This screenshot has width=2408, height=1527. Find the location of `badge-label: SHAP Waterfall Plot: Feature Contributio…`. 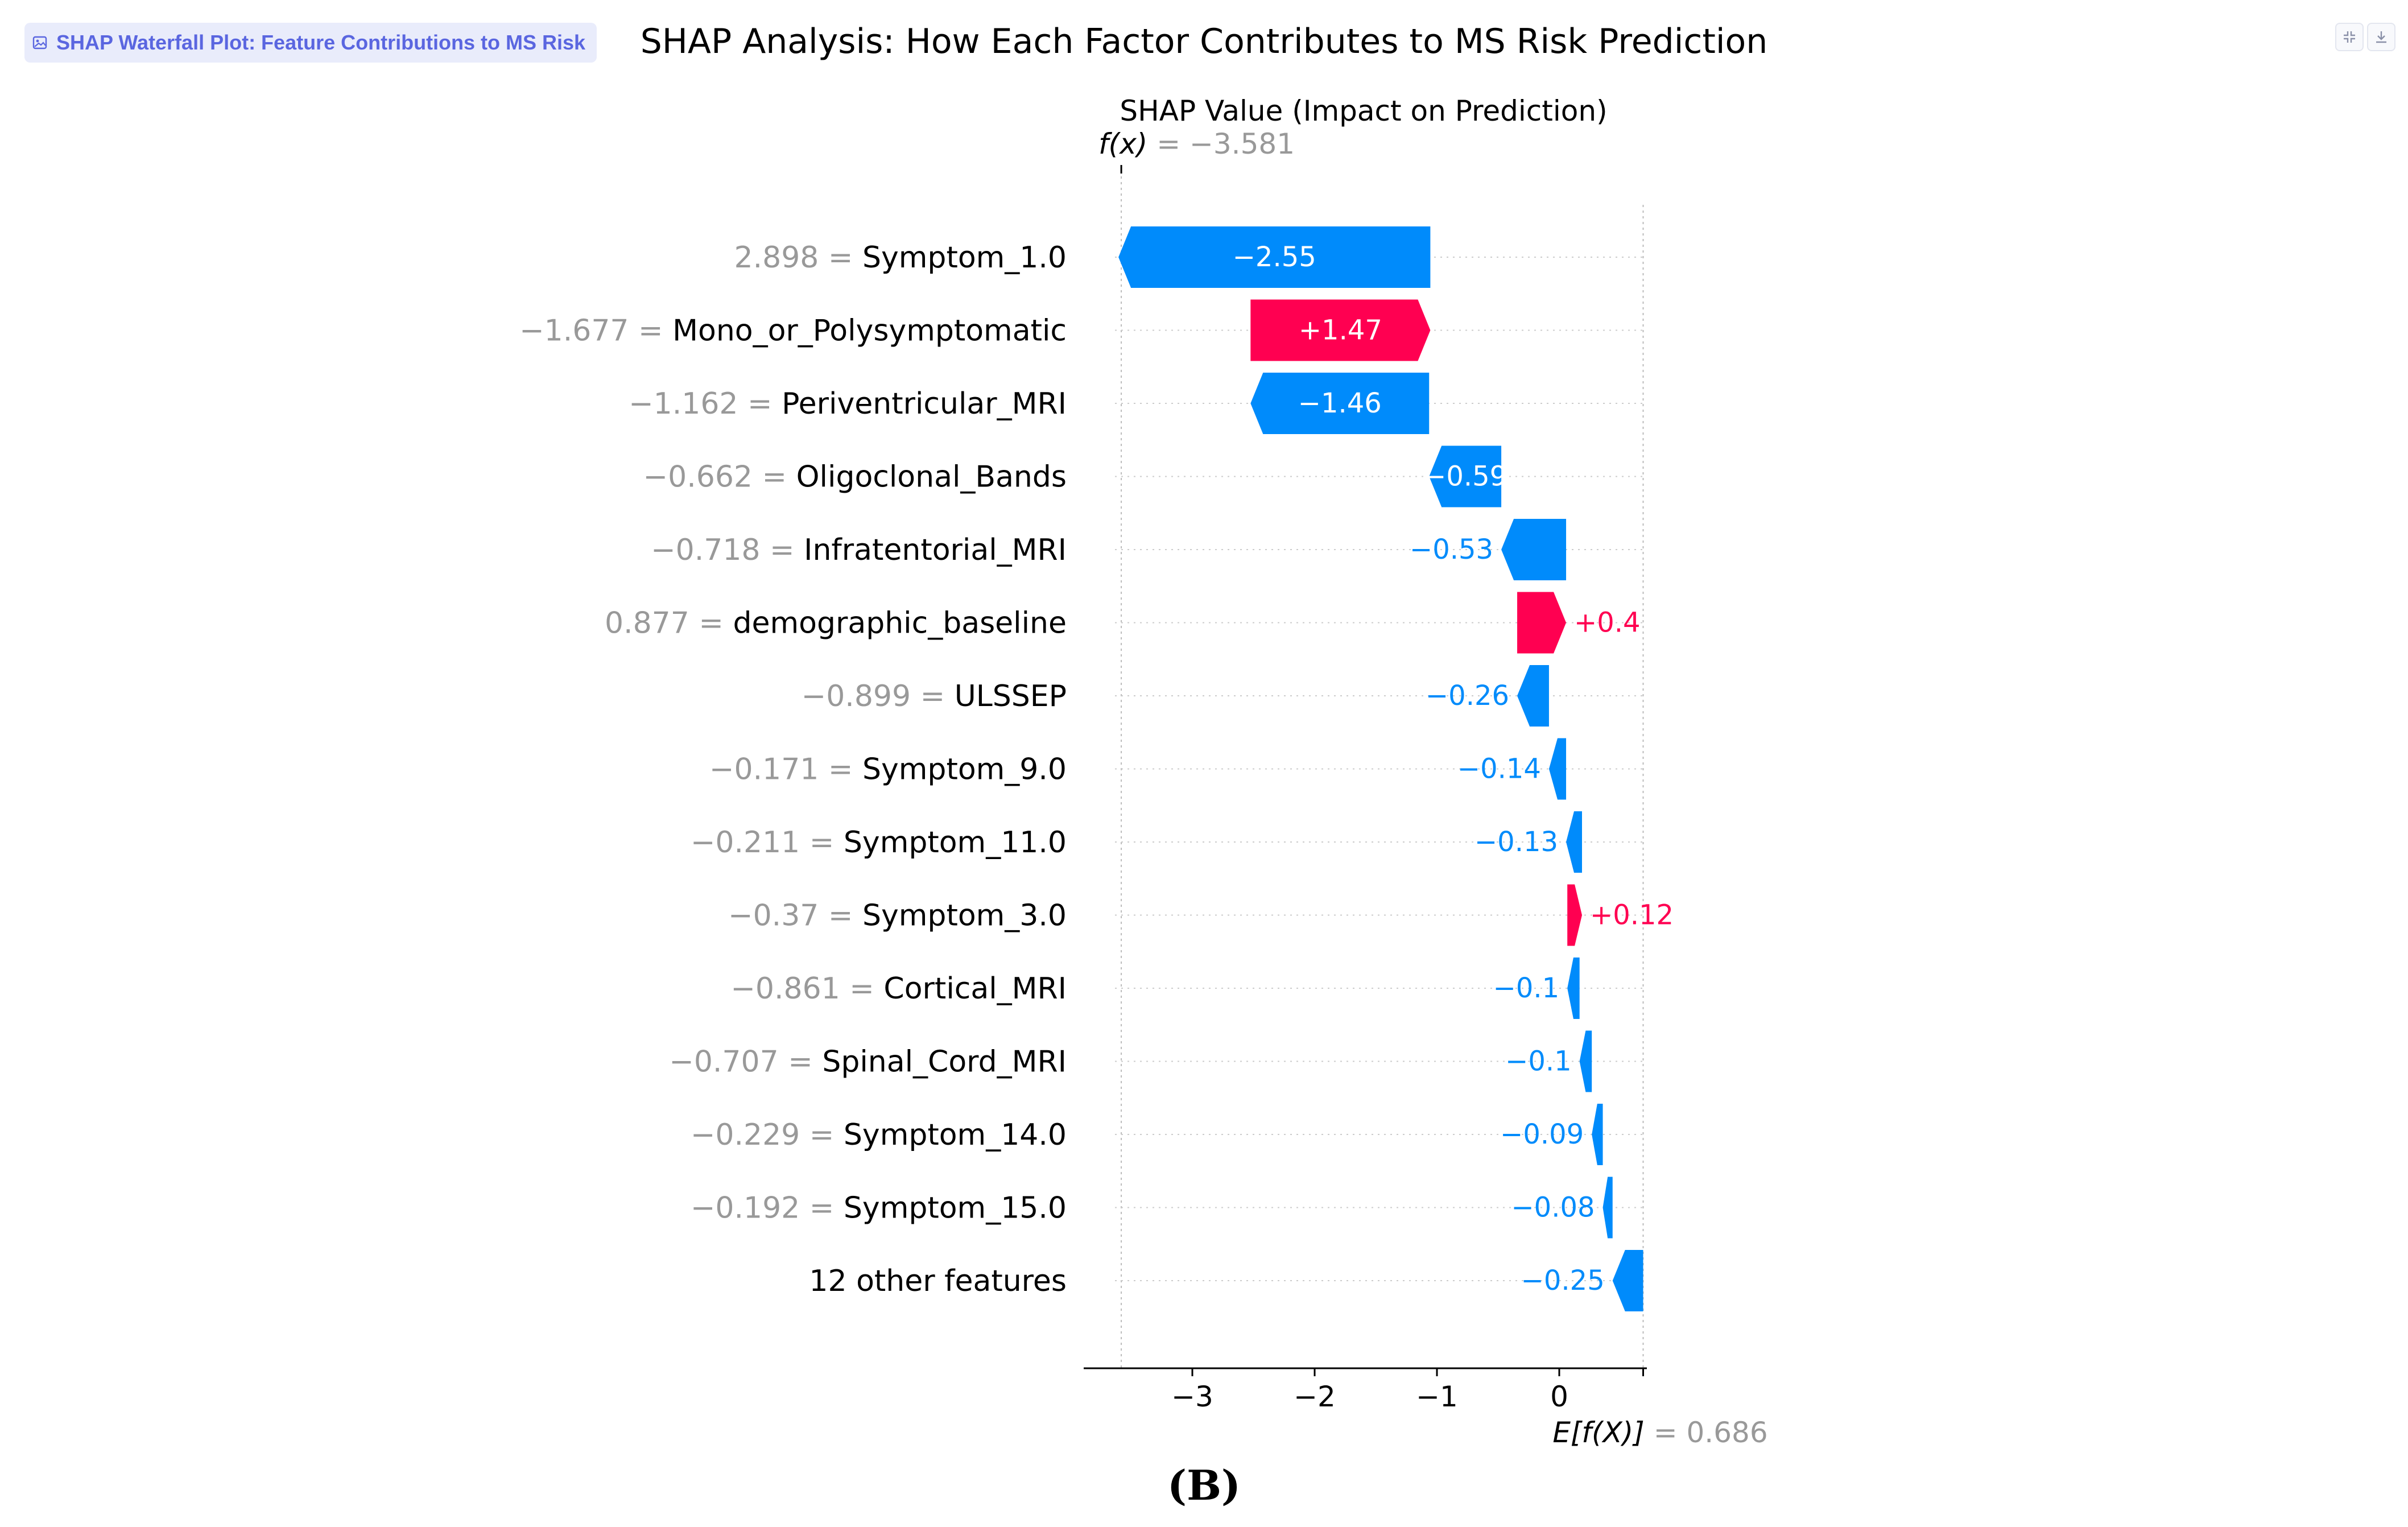

badge-label: SHAP Waterfall Plot: Feature Contributio… is located at coordinates (321, 42).